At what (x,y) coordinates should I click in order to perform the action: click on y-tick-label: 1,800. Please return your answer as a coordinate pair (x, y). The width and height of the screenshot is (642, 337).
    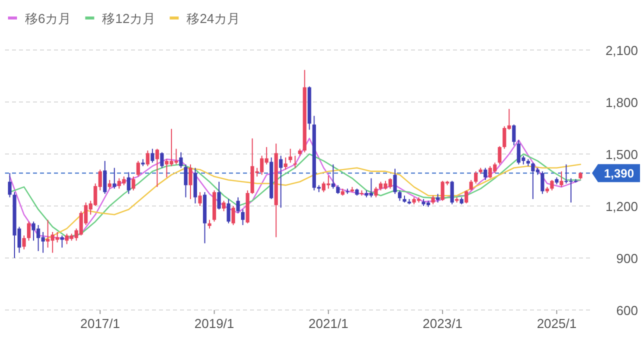
    Looking at the image, I should click on (621, 102).